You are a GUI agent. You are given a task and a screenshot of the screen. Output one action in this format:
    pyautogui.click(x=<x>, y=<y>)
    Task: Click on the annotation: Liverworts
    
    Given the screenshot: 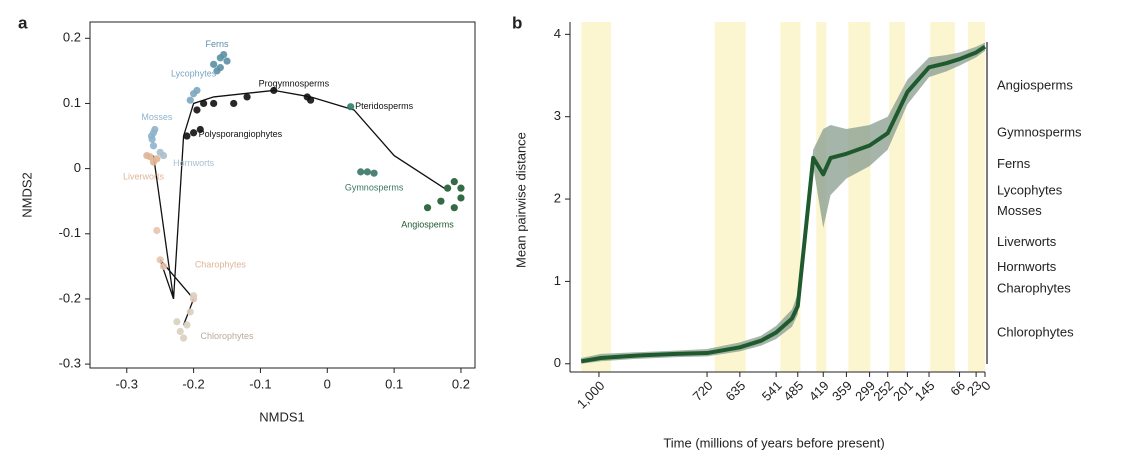 What is the action you would take?
    pyautogui.click(x=144, y=176)
    